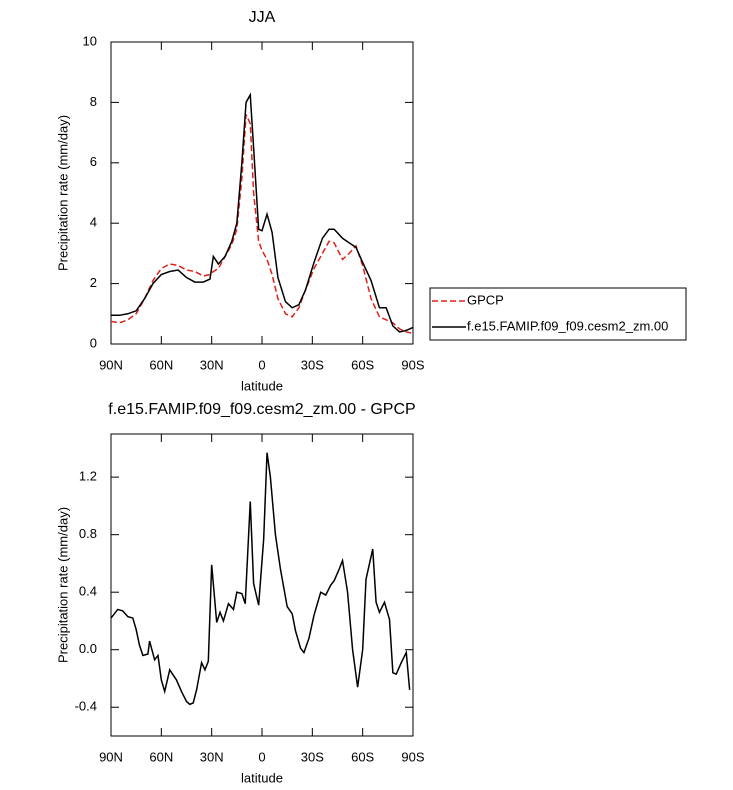 The image size is (733, 790). What do you see at coordinates (88, 533) in the screenshot?
I see `y-tick-label: 0.8` at bounding box center [88, 533].